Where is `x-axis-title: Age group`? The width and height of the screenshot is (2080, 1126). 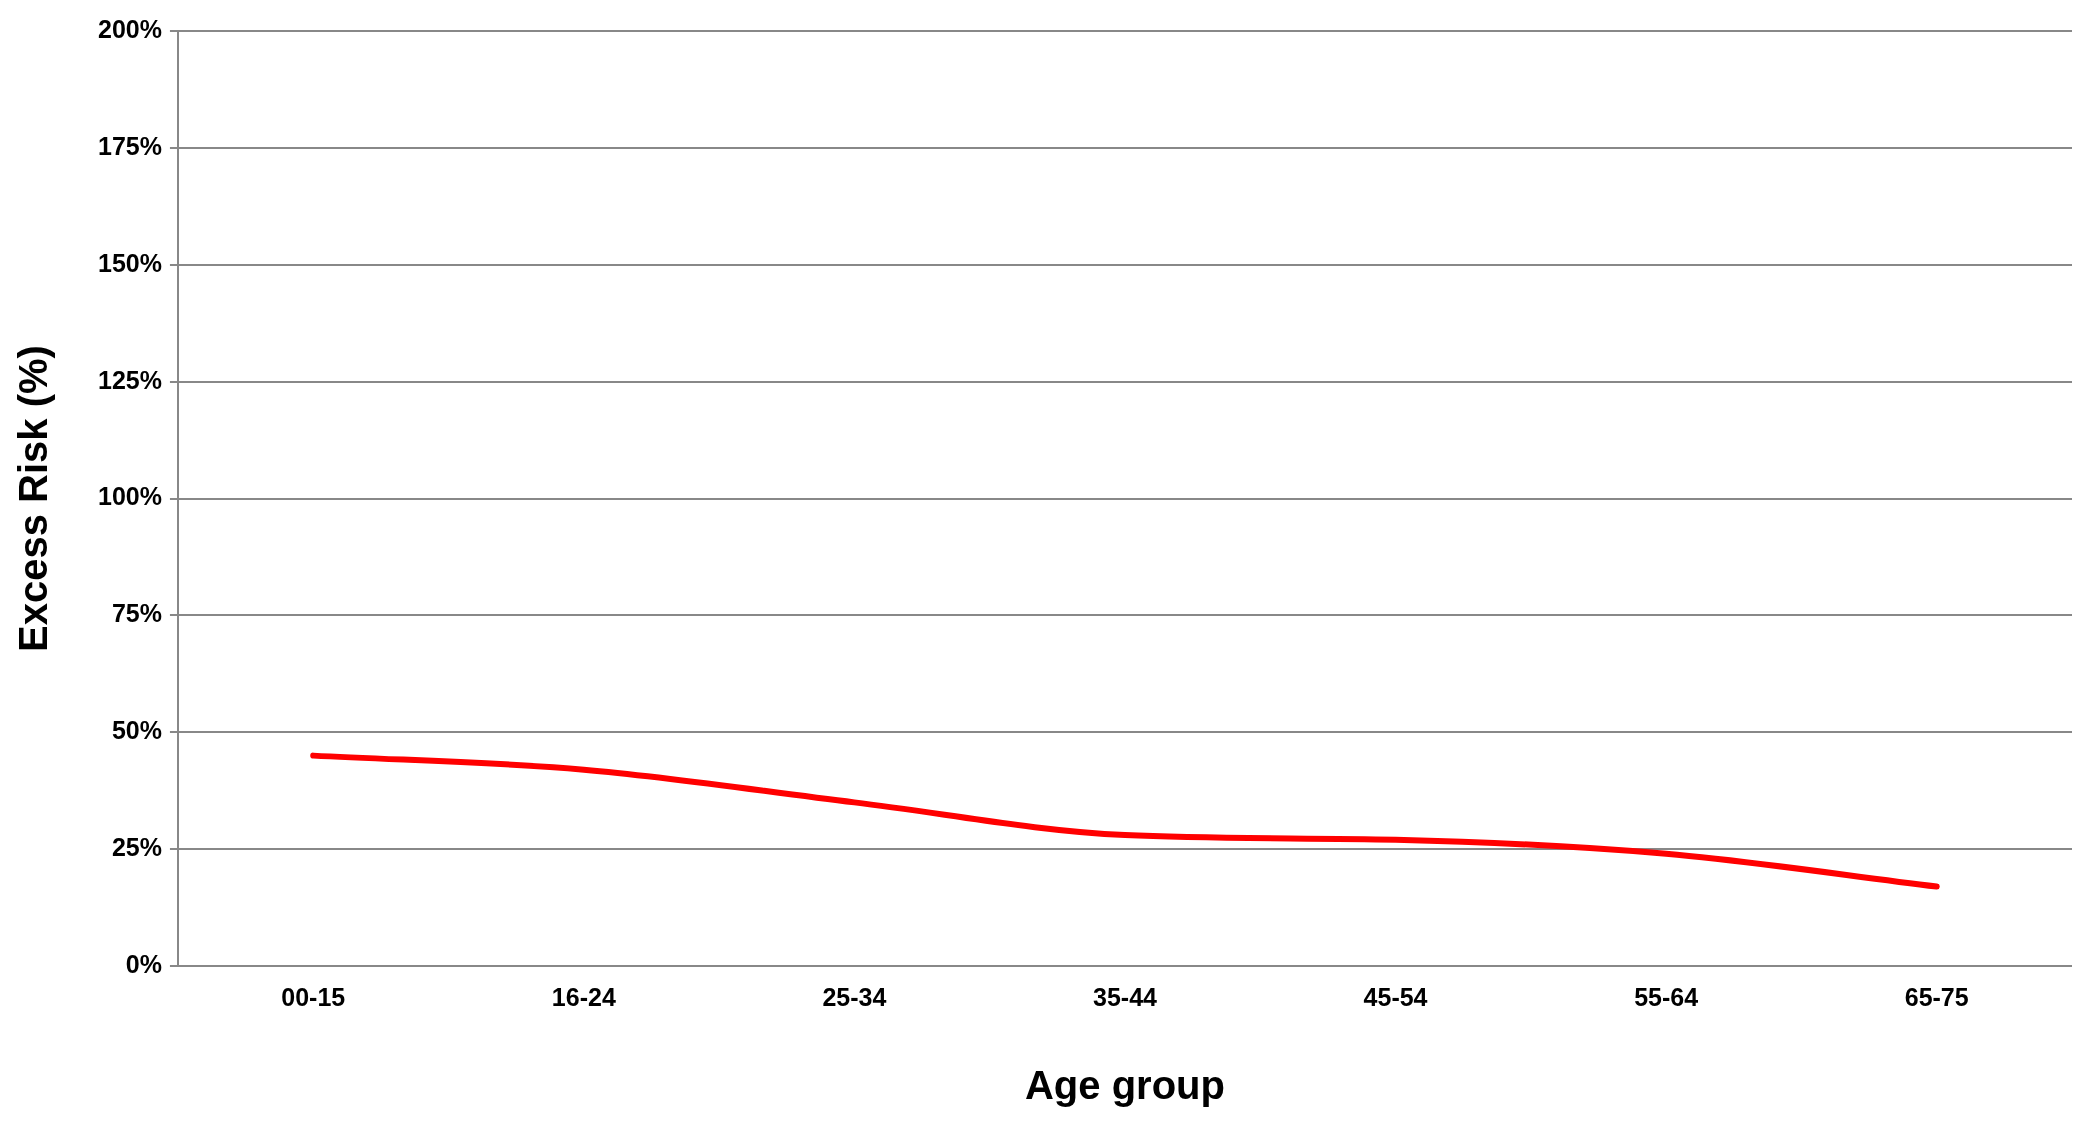 x-axis-title: Age group is located at coordinates (1124, 1085).